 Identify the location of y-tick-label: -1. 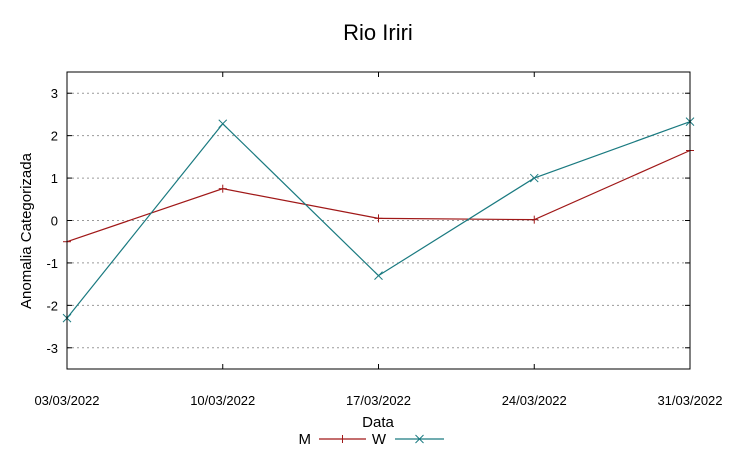
(52, 263).